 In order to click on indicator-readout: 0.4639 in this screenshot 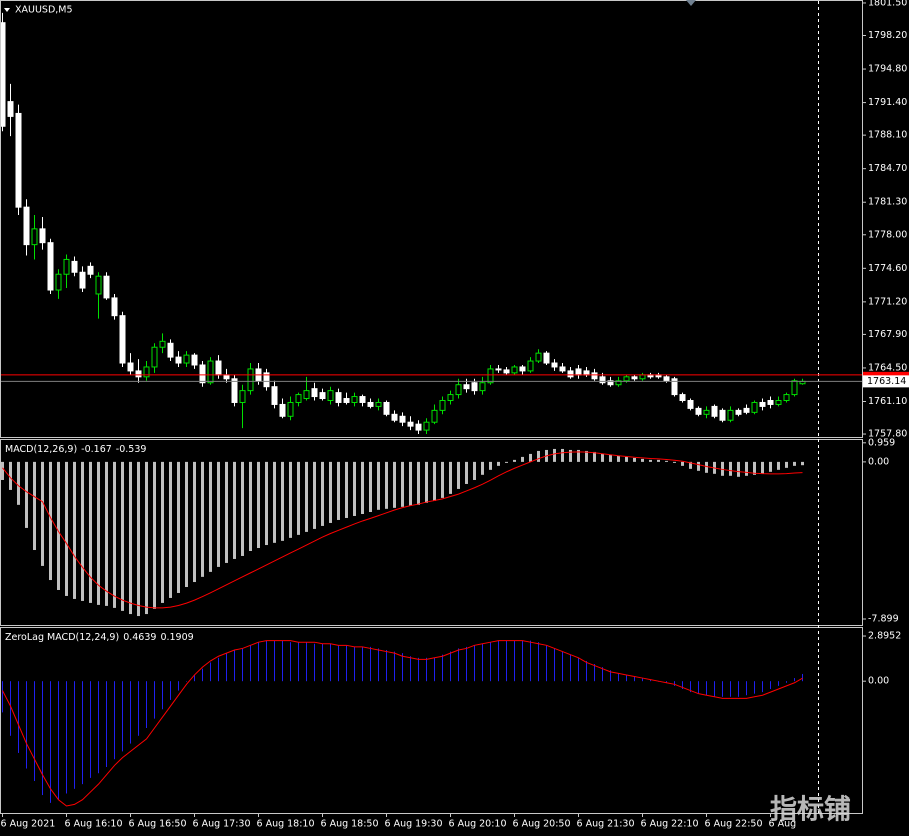, I will do `click(139, 637)`.